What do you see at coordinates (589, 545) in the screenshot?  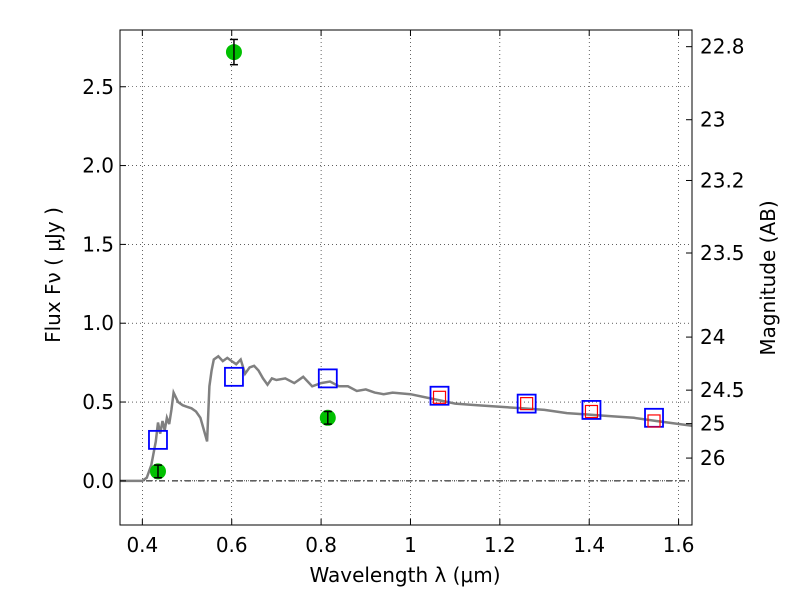 I see `x-tick-label: 1.4` at bounding box center [589, 545].